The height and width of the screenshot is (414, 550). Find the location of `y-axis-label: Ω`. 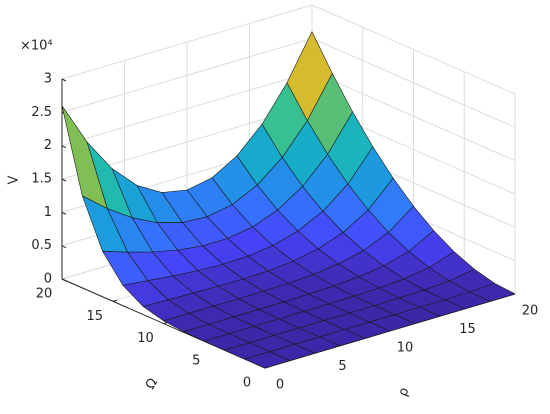

y-axis-label: Ω is located at coordinates (152, 384).